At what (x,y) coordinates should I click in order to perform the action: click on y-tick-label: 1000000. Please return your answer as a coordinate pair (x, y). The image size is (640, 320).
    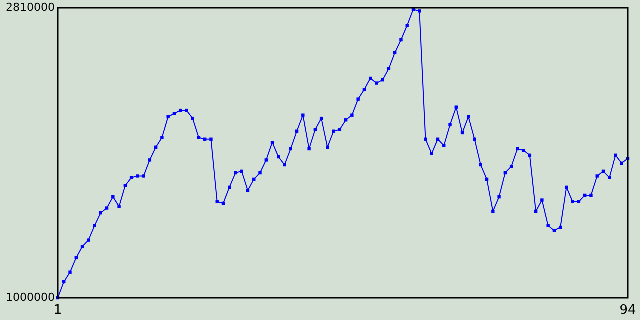
    Looking at the image, I should click on (30, 297).